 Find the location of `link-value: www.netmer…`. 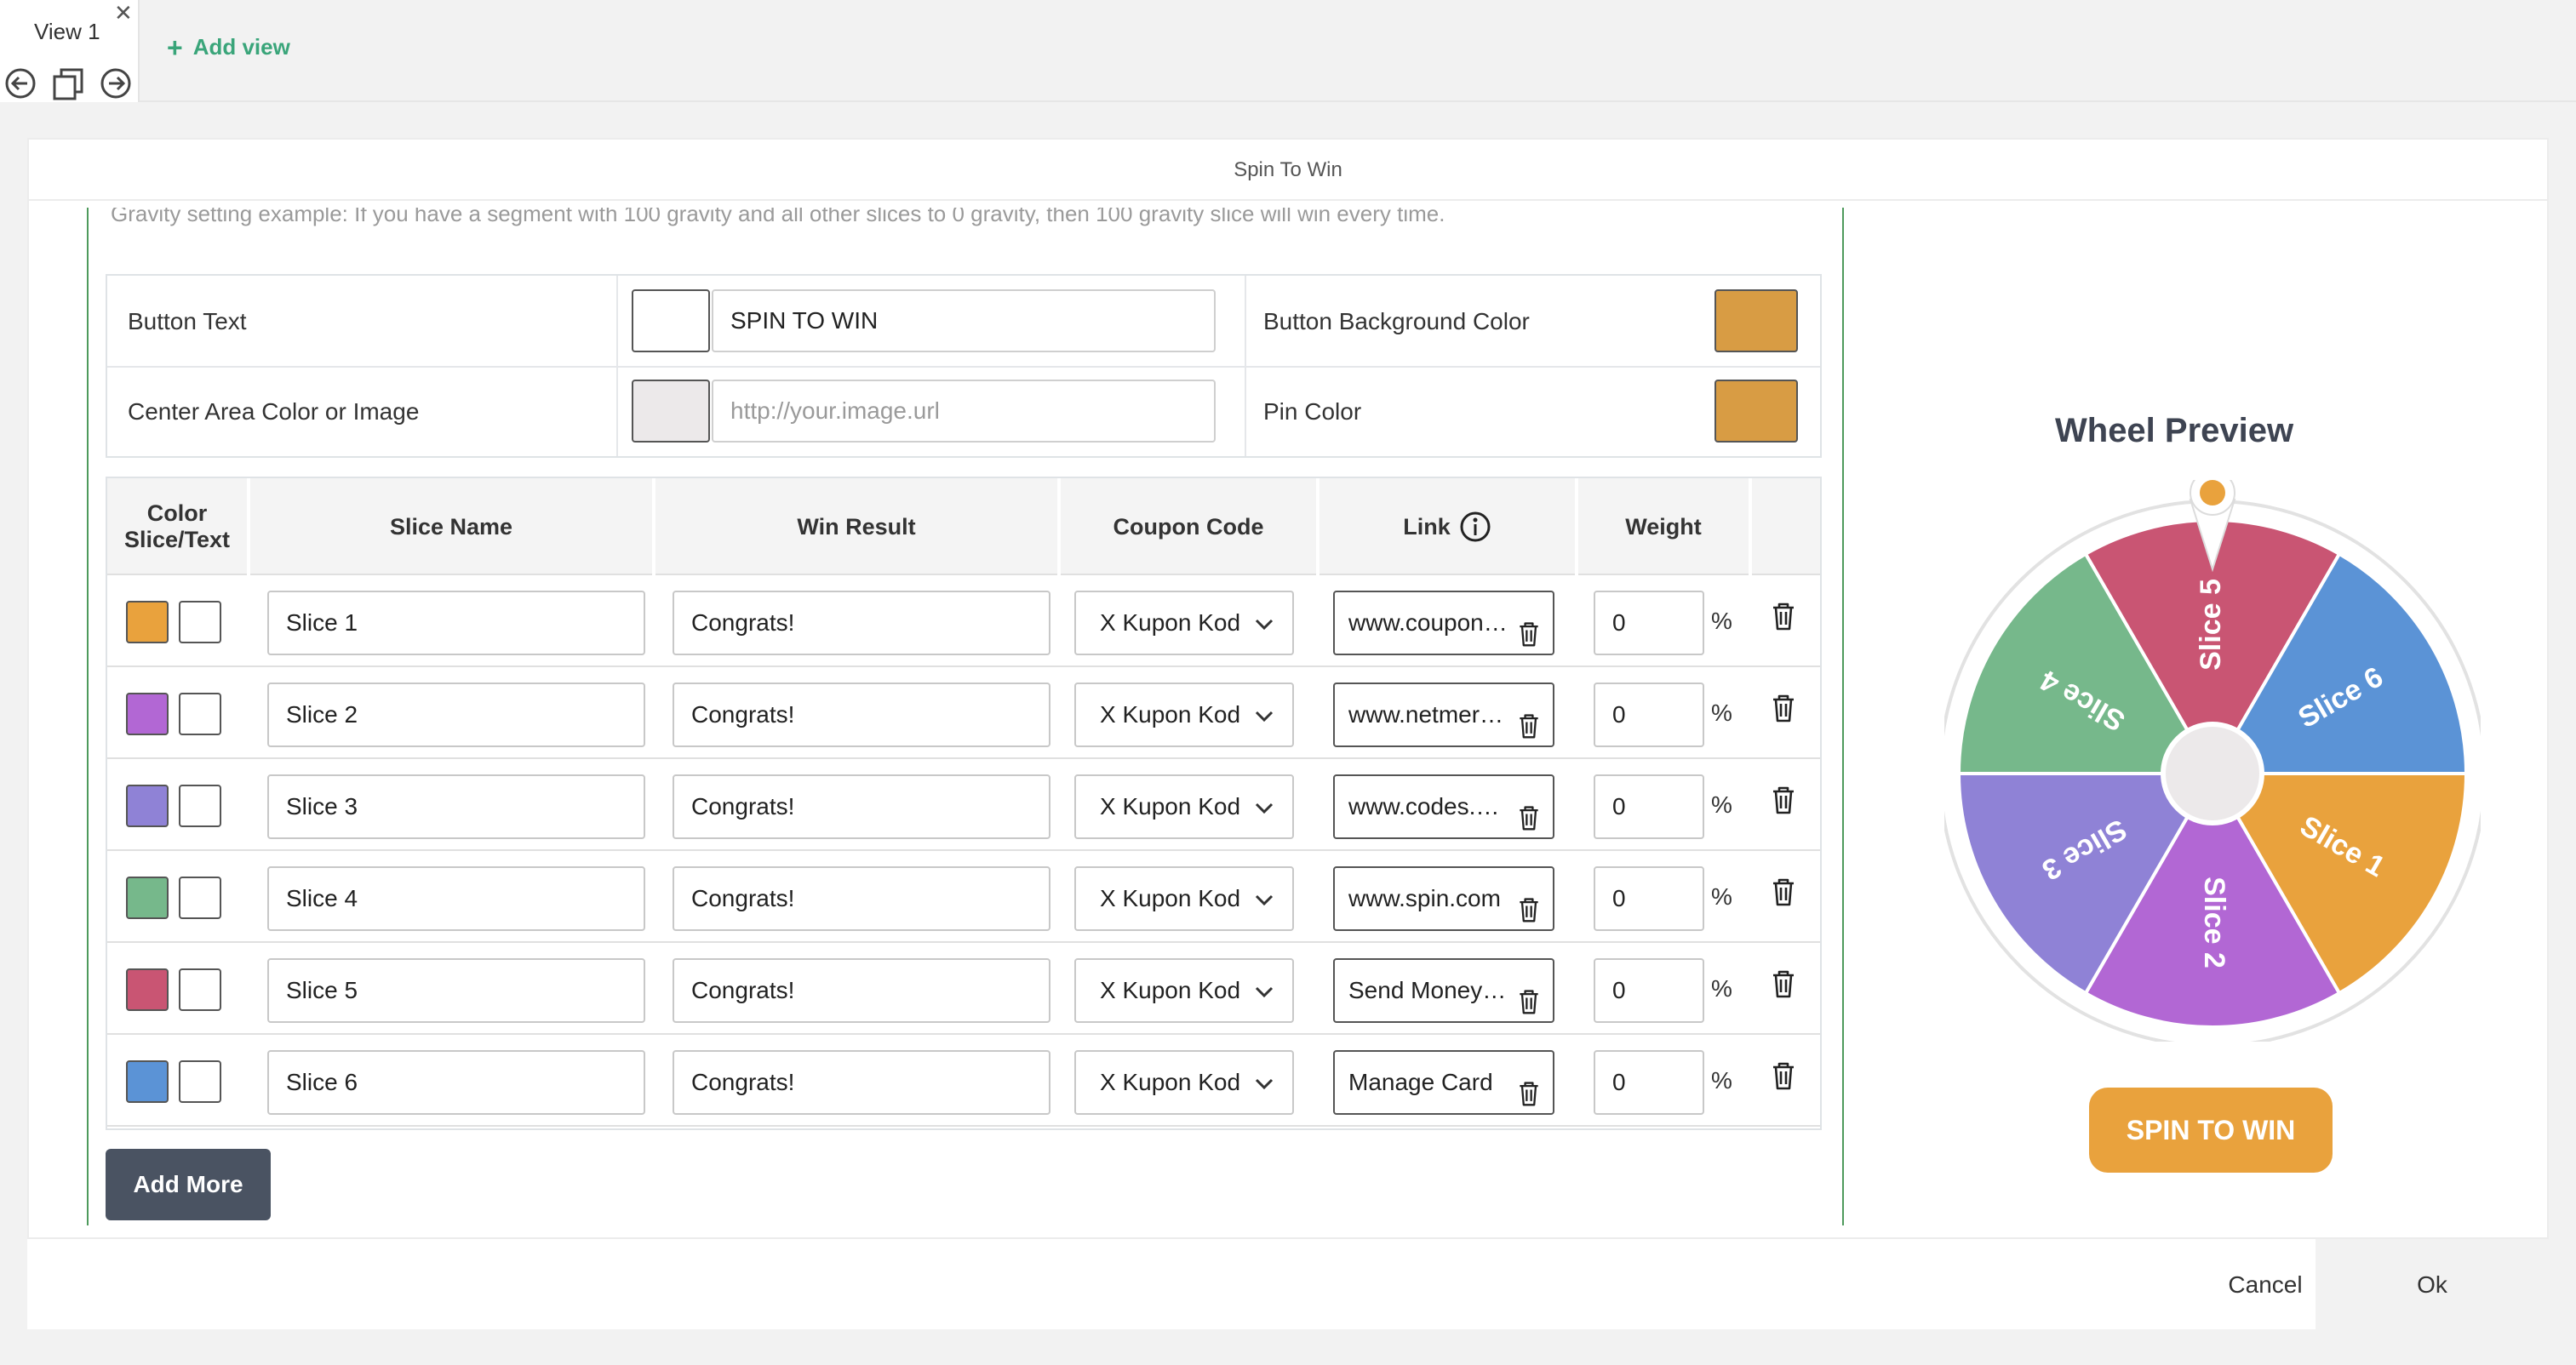

link-value: www.netmer… is located at coordinates (1426, 714).